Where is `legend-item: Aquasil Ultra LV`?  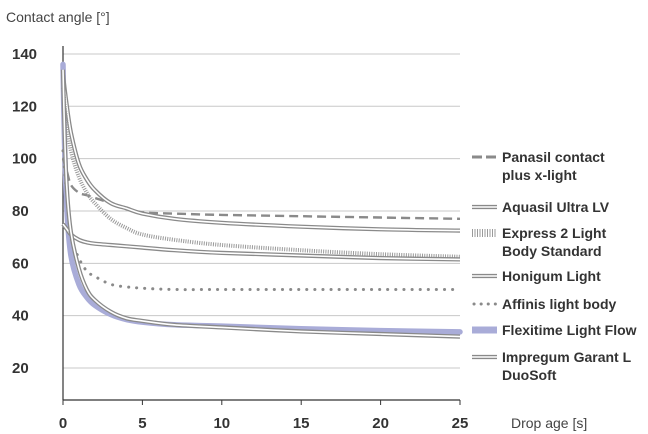 legend-item: Aquasil Ultra LV is located at coordinates (541, 207).